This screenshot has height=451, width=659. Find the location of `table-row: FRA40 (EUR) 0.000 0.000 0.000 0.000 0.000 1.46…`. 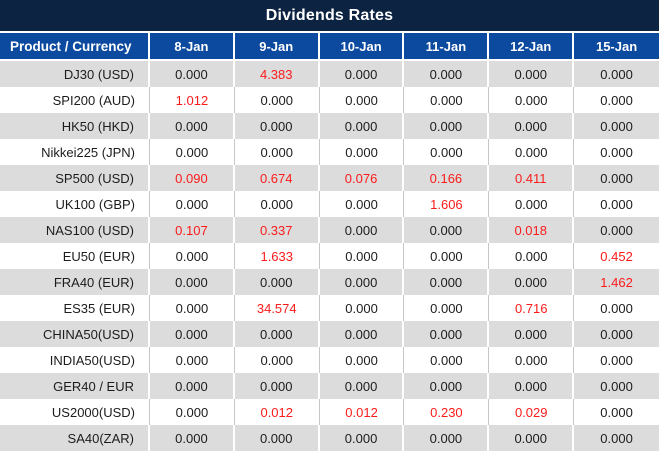

table-row: FRA40 (EUR) 0.000 0.000 0.000 0.000 0.000 1.46… is located at coordinates (329, 282).